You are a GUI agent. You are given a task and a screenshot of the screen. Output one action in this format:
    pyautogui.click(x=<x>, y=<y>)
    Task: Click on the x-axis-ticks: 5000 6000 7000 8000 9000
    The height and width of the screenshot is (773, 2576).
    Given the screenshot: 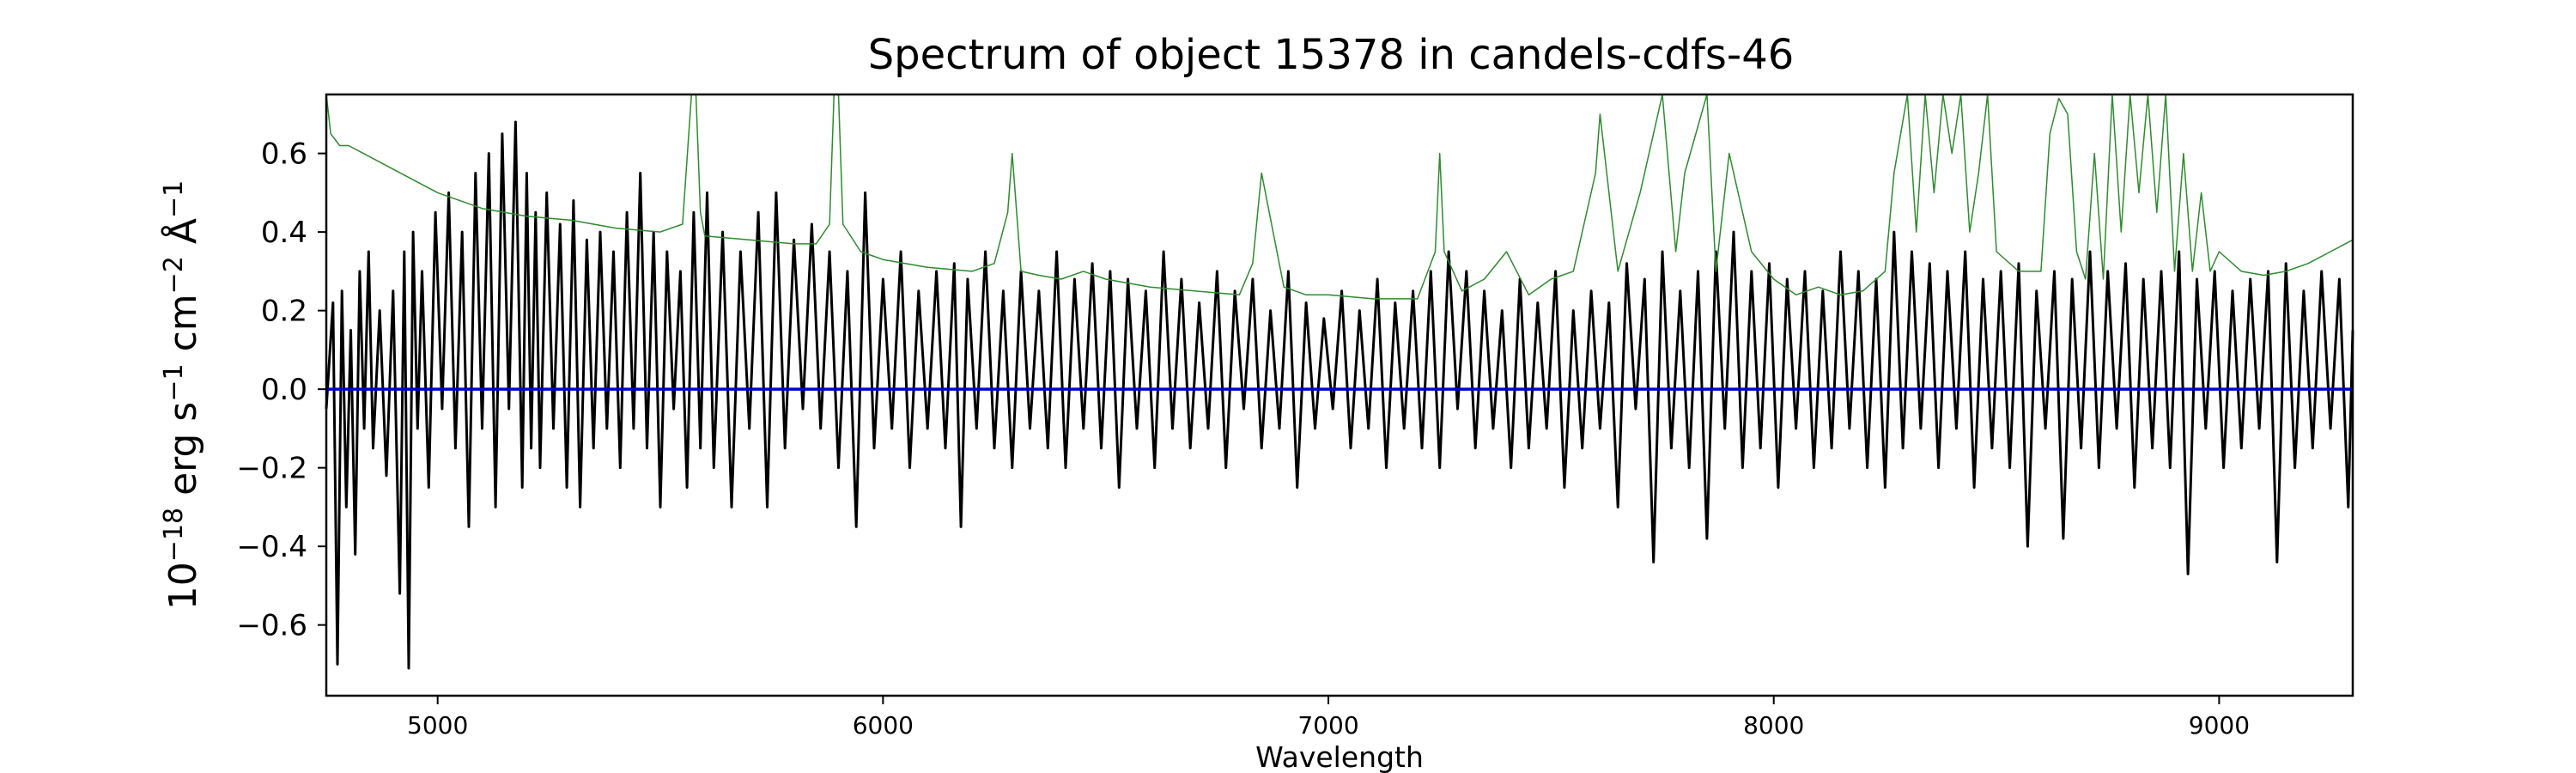 What is the action you would take?
    pyautogui.click(x=1328, y=718)
    